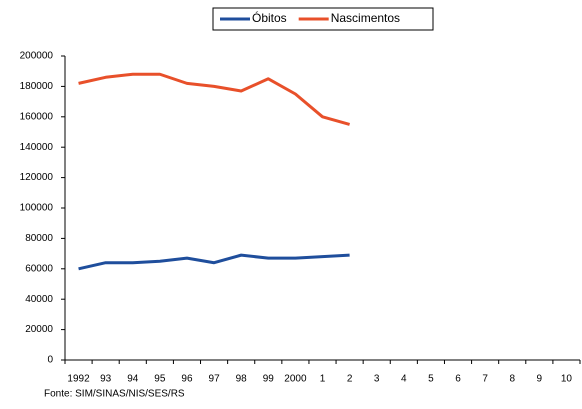  Describe the element at coordinates (377, 379) in the screenshot. I see `x-tick-label: 3` at that location.